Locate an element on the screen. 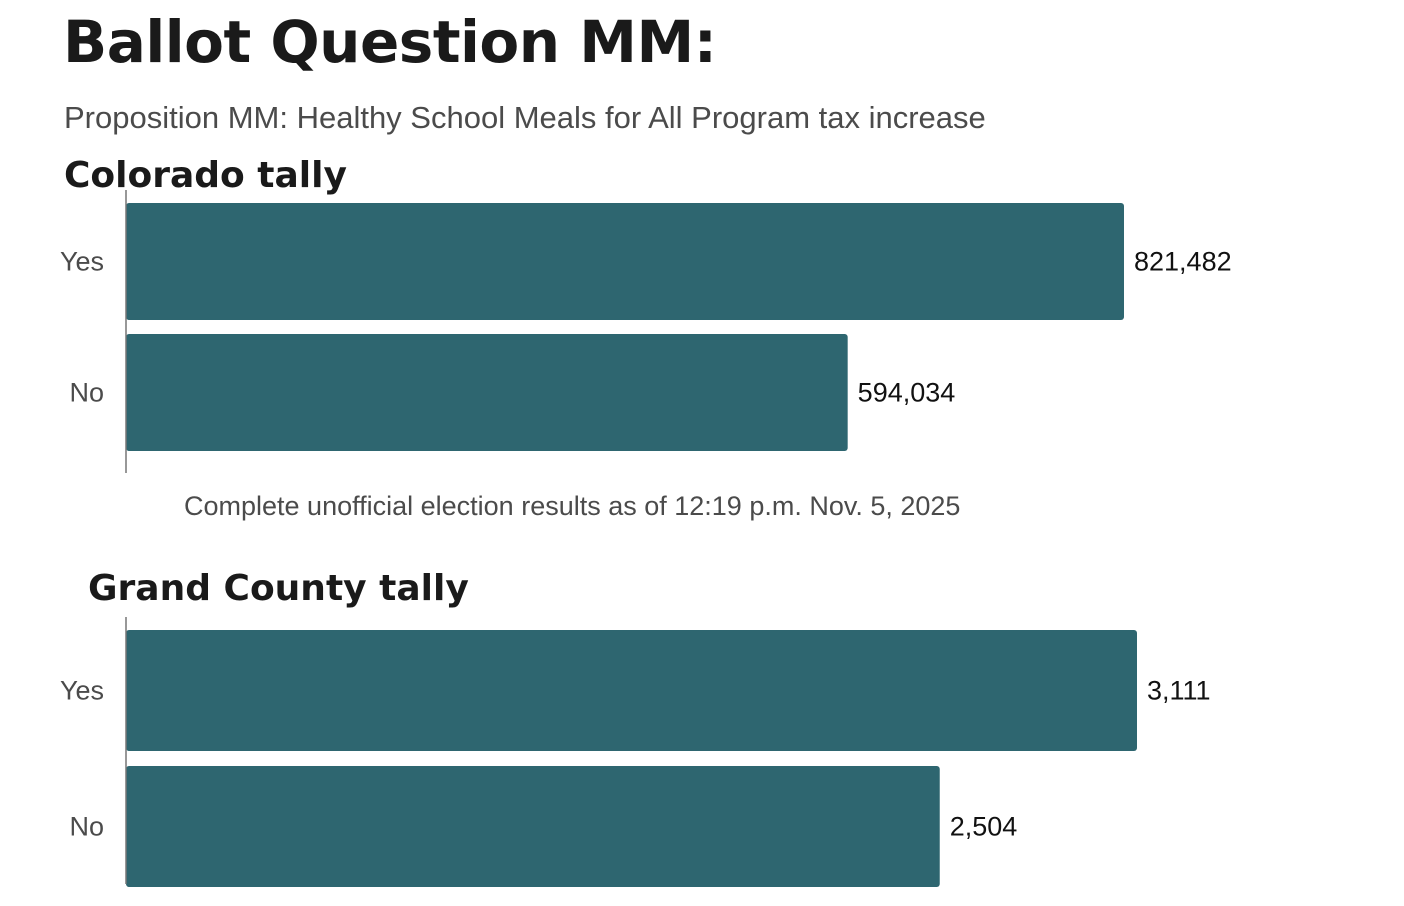 The width and height of the screenshot is (1404, 906). grand-county-value-label-yes: 3,111 is located at coordinates (1179, 691).